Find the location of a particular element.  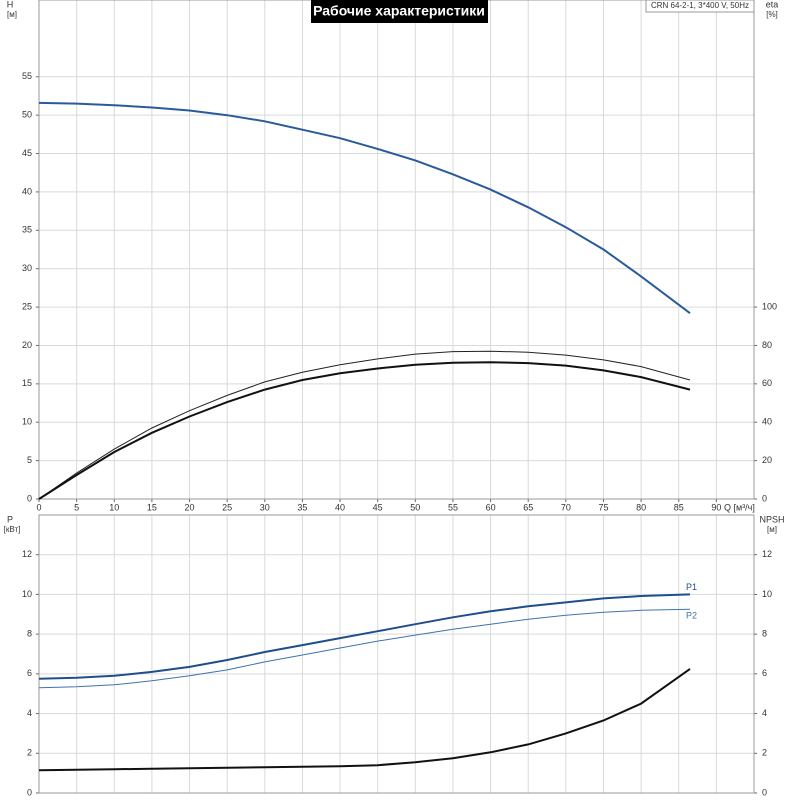

x-tick-label: 25 is located at coordinates (227, 507).